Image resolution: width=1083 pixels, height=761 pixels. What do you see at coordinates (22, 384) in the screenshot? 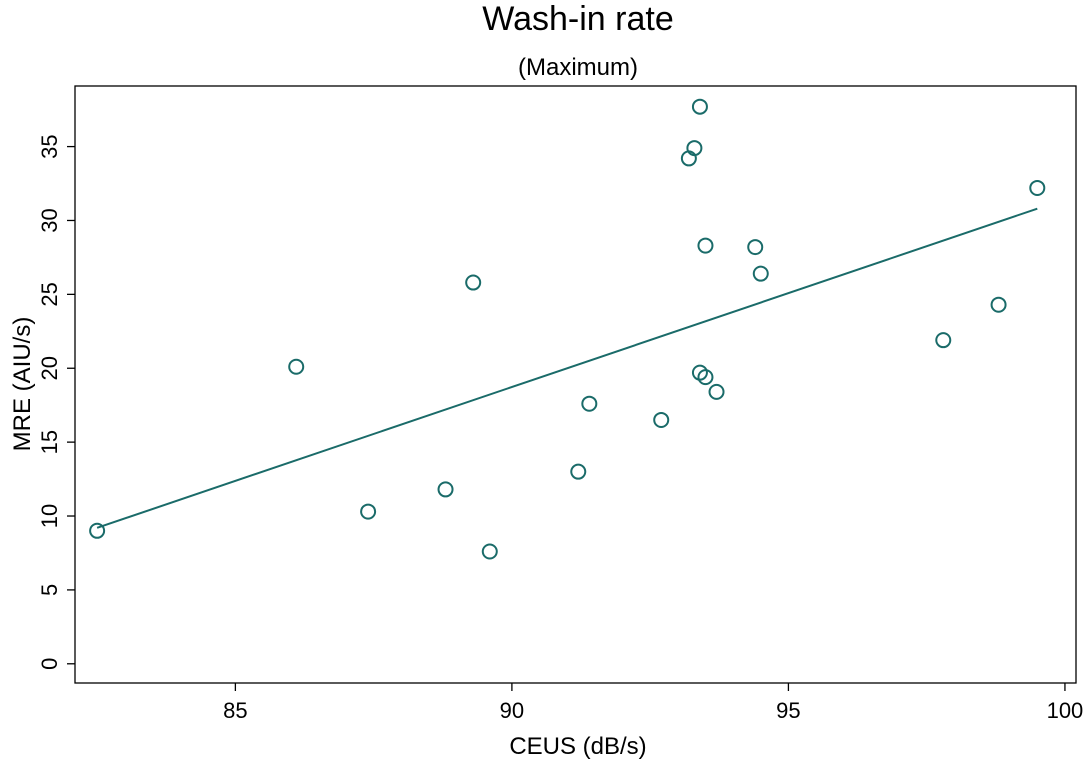
I see `y-axis-label: MRE (AIU/s)` at bounding box center [22, 384].